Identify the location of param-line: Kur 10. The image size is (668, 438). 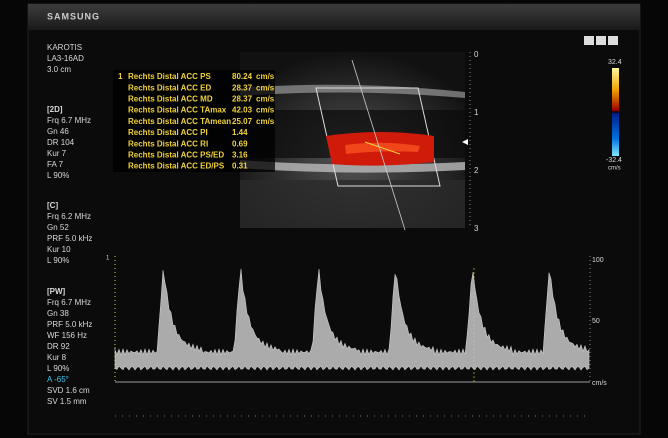
(59, 249).